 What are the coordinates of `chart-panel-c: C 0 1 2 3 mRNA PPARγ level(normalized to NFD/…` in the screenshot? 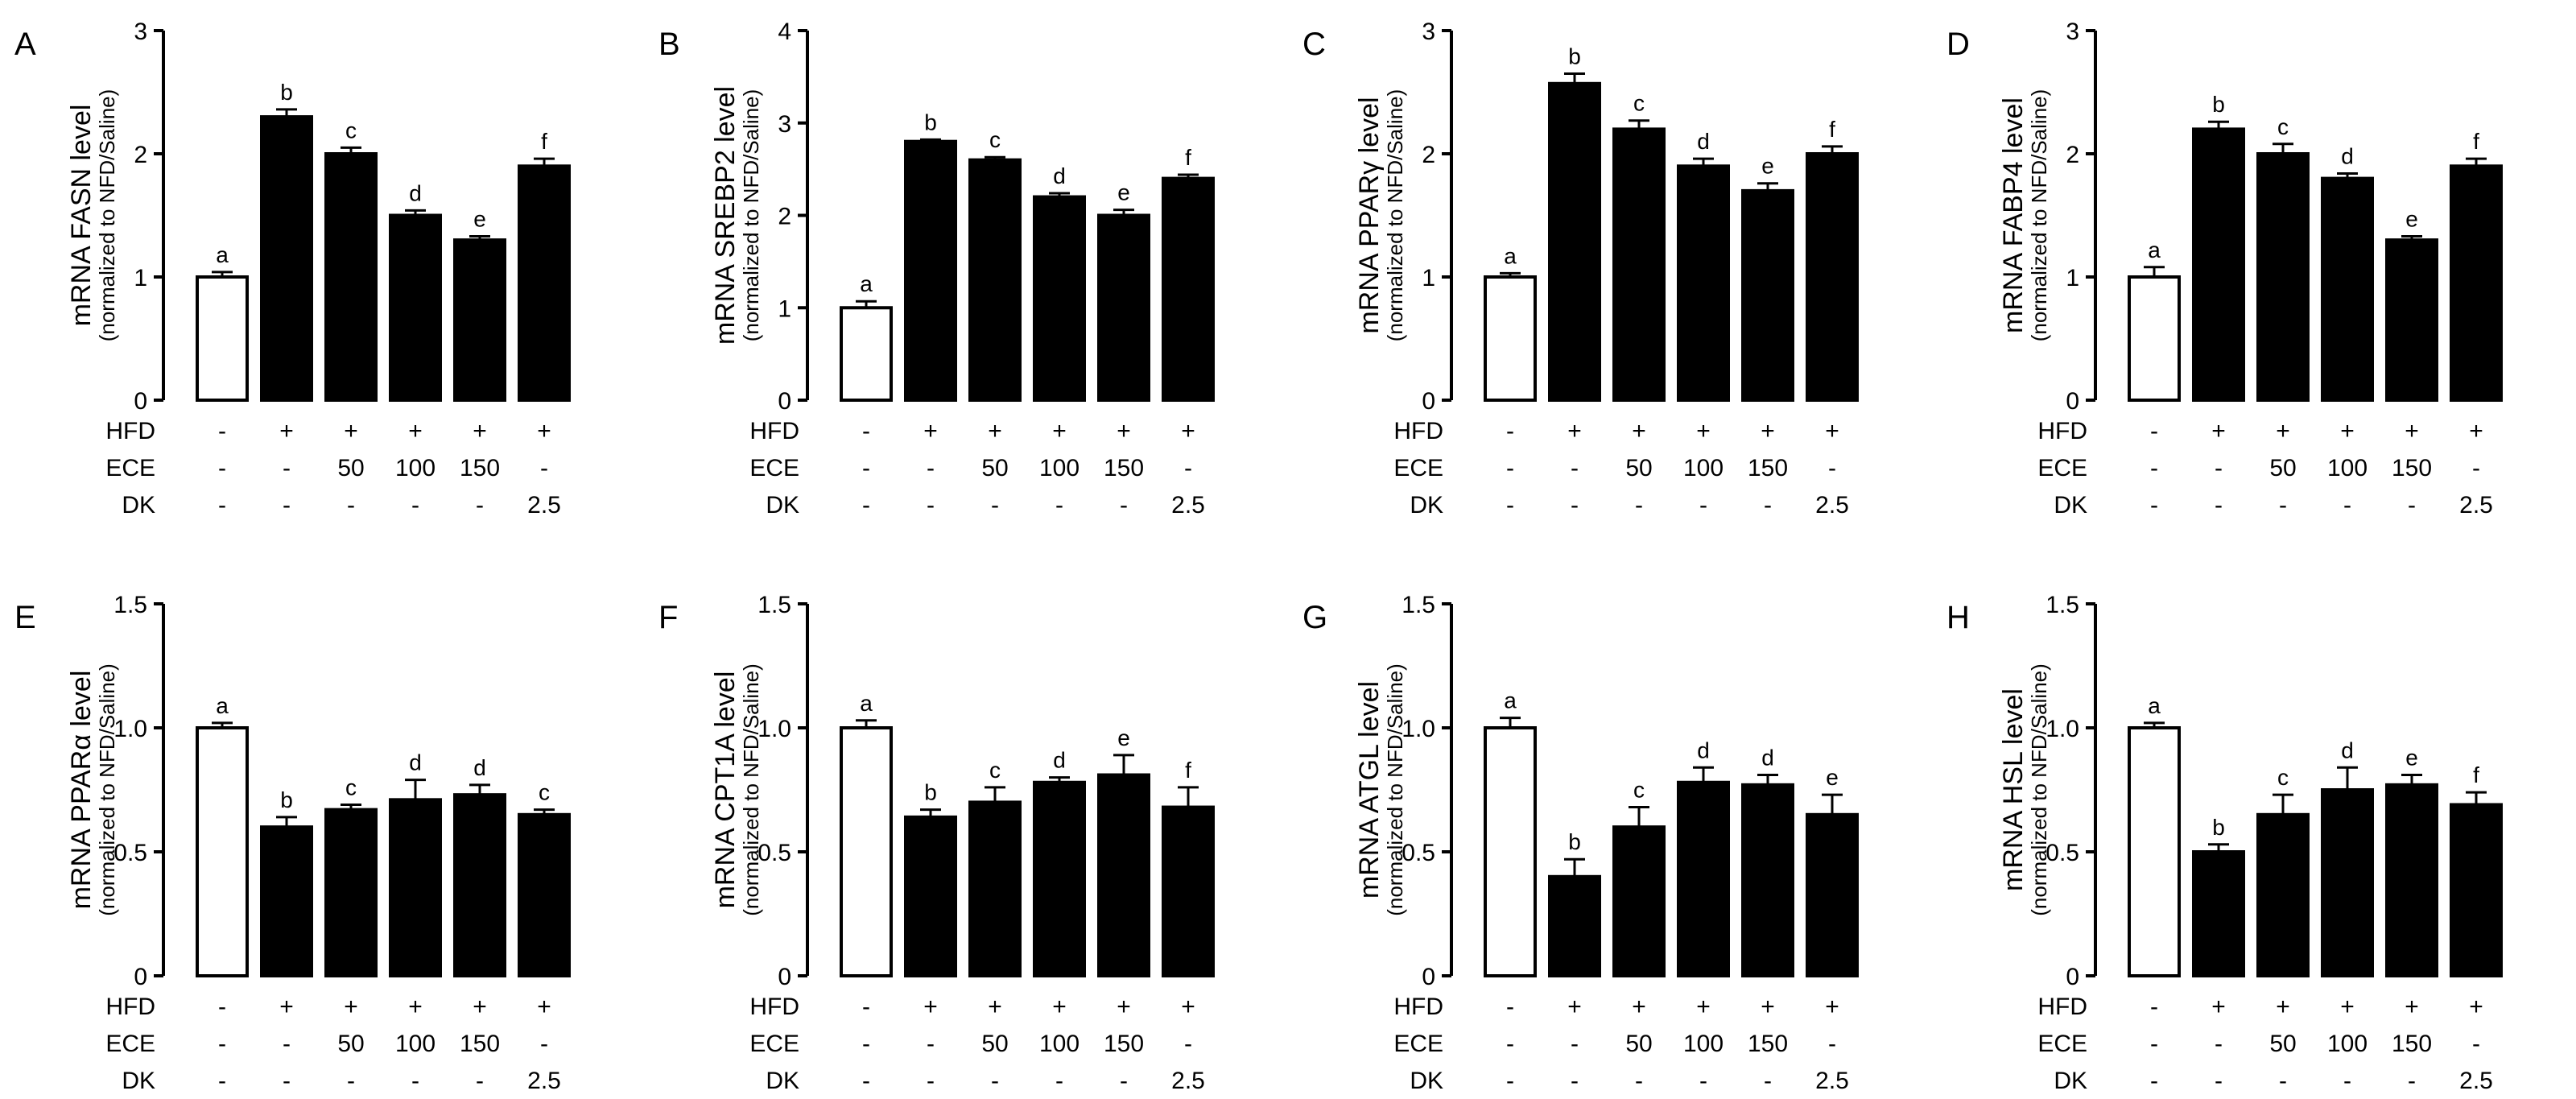 It's located at (1580, 269).